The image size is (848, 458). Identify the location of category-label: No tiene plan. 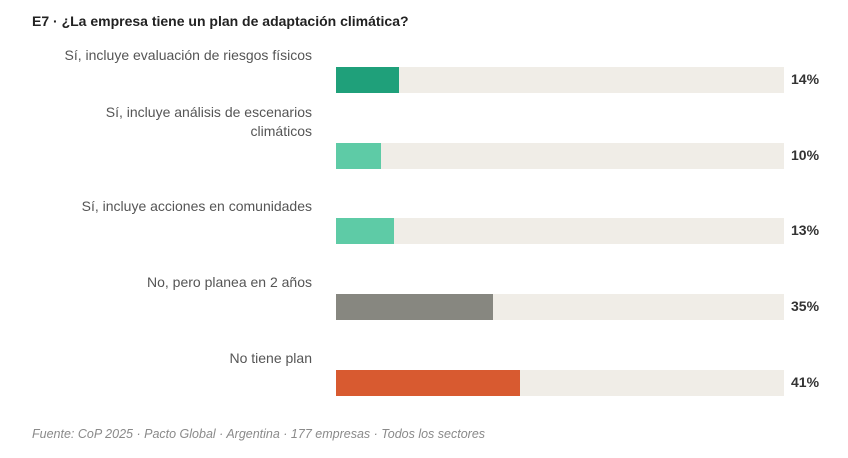
(162, 358).